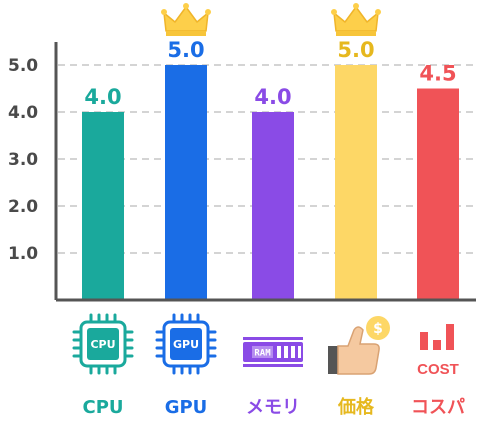 This screenshot has width=488, height=427. I want to click on category-label: 価格, so click(356, 407).